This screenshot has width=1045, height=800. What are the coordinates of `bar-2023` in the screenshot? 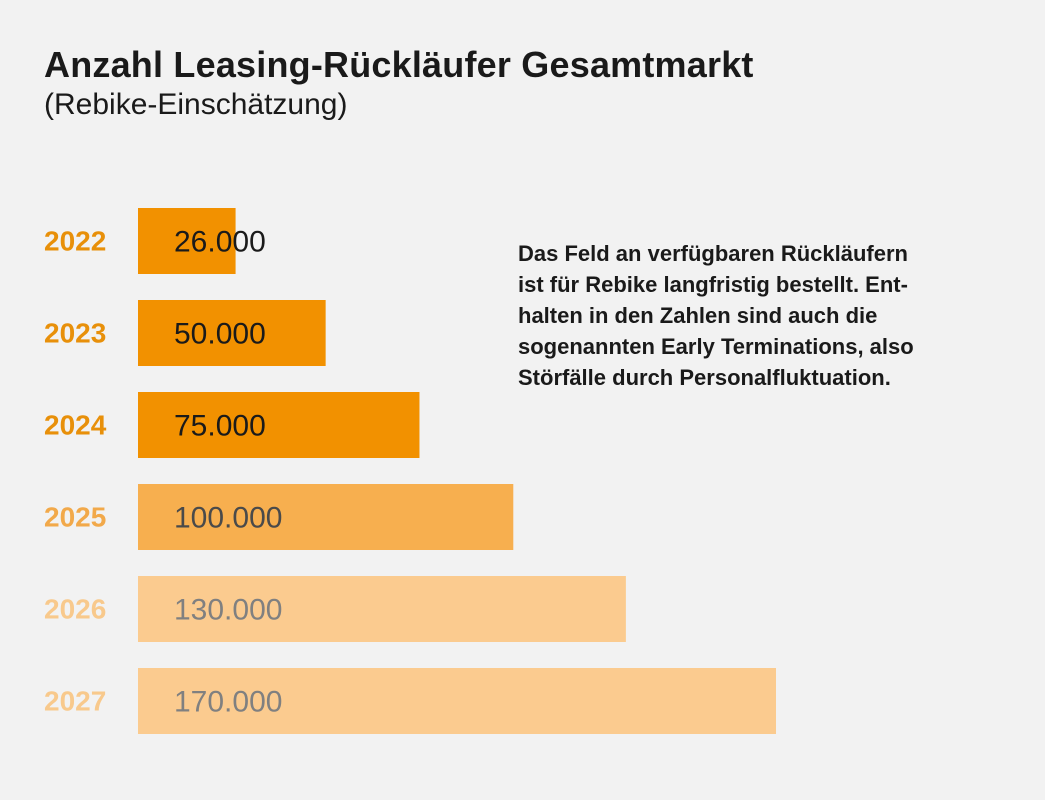 It's located at (232, 333).